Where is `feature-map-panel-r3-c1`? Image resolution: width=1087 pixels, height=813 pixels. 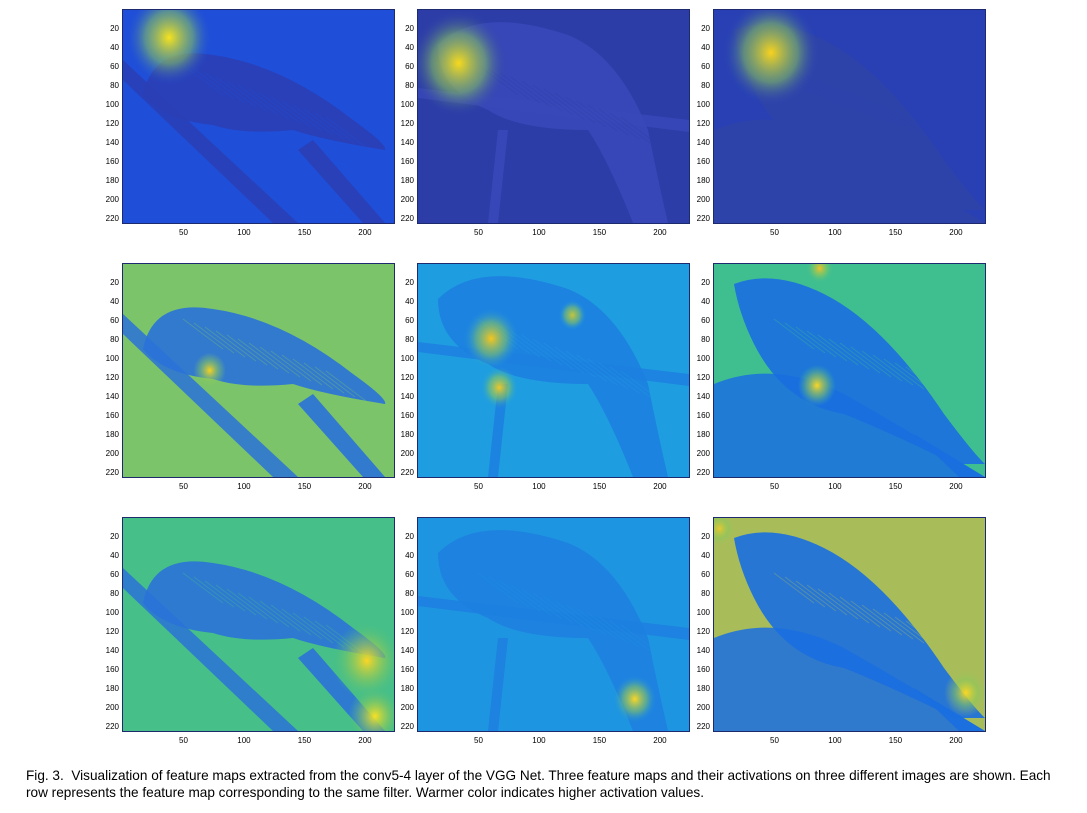 feature-map-panel-r3-c1 is located at coordinates (258, 624).